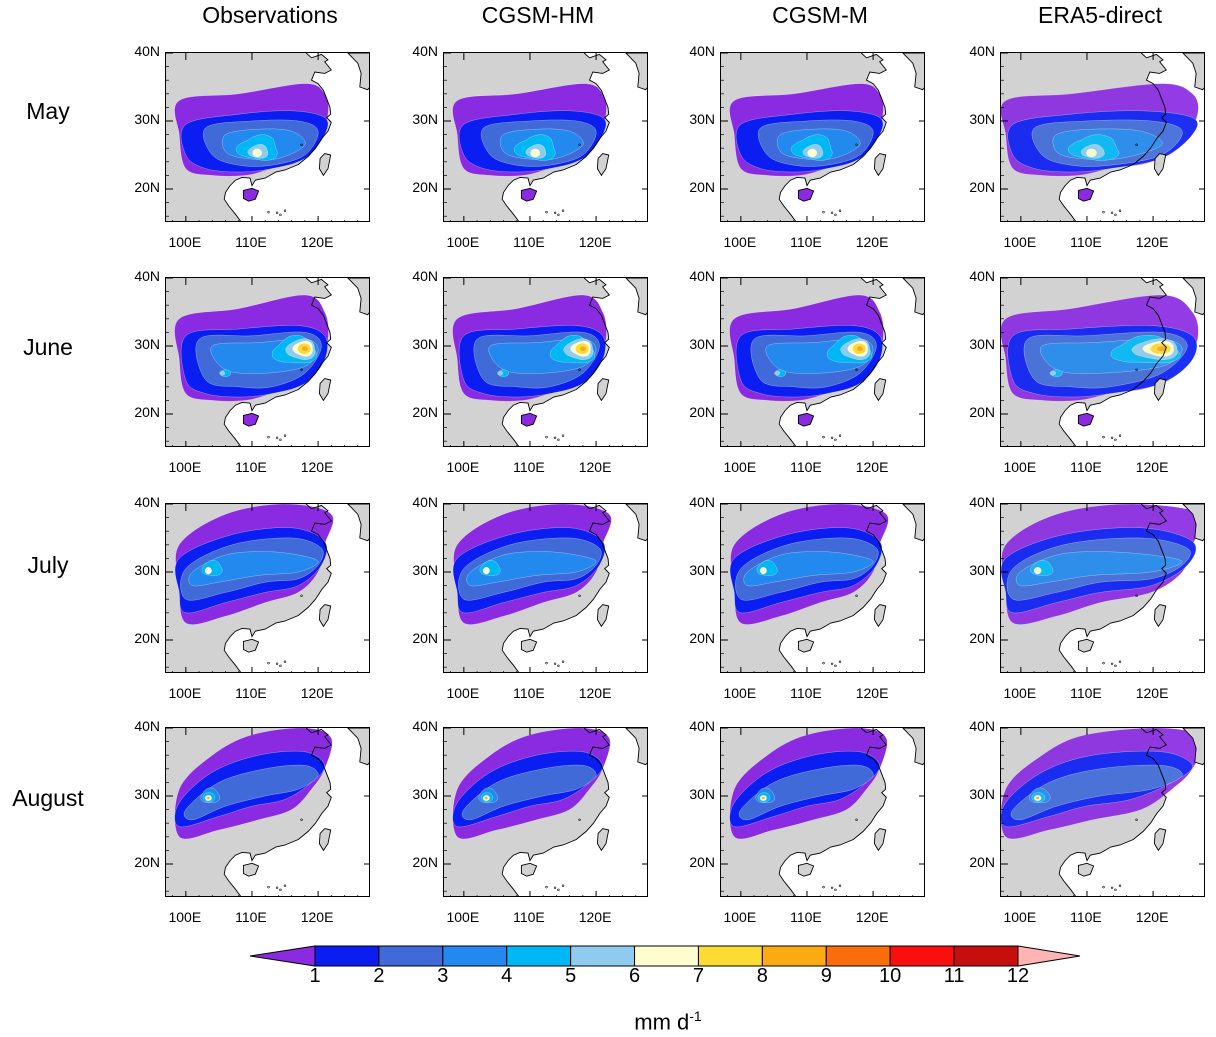 The width and height of the screenshot is (1216, 1037). Describe the element at coordinates (267, 362) in the screenshot. I see `map-panel-observations-june` at that location.